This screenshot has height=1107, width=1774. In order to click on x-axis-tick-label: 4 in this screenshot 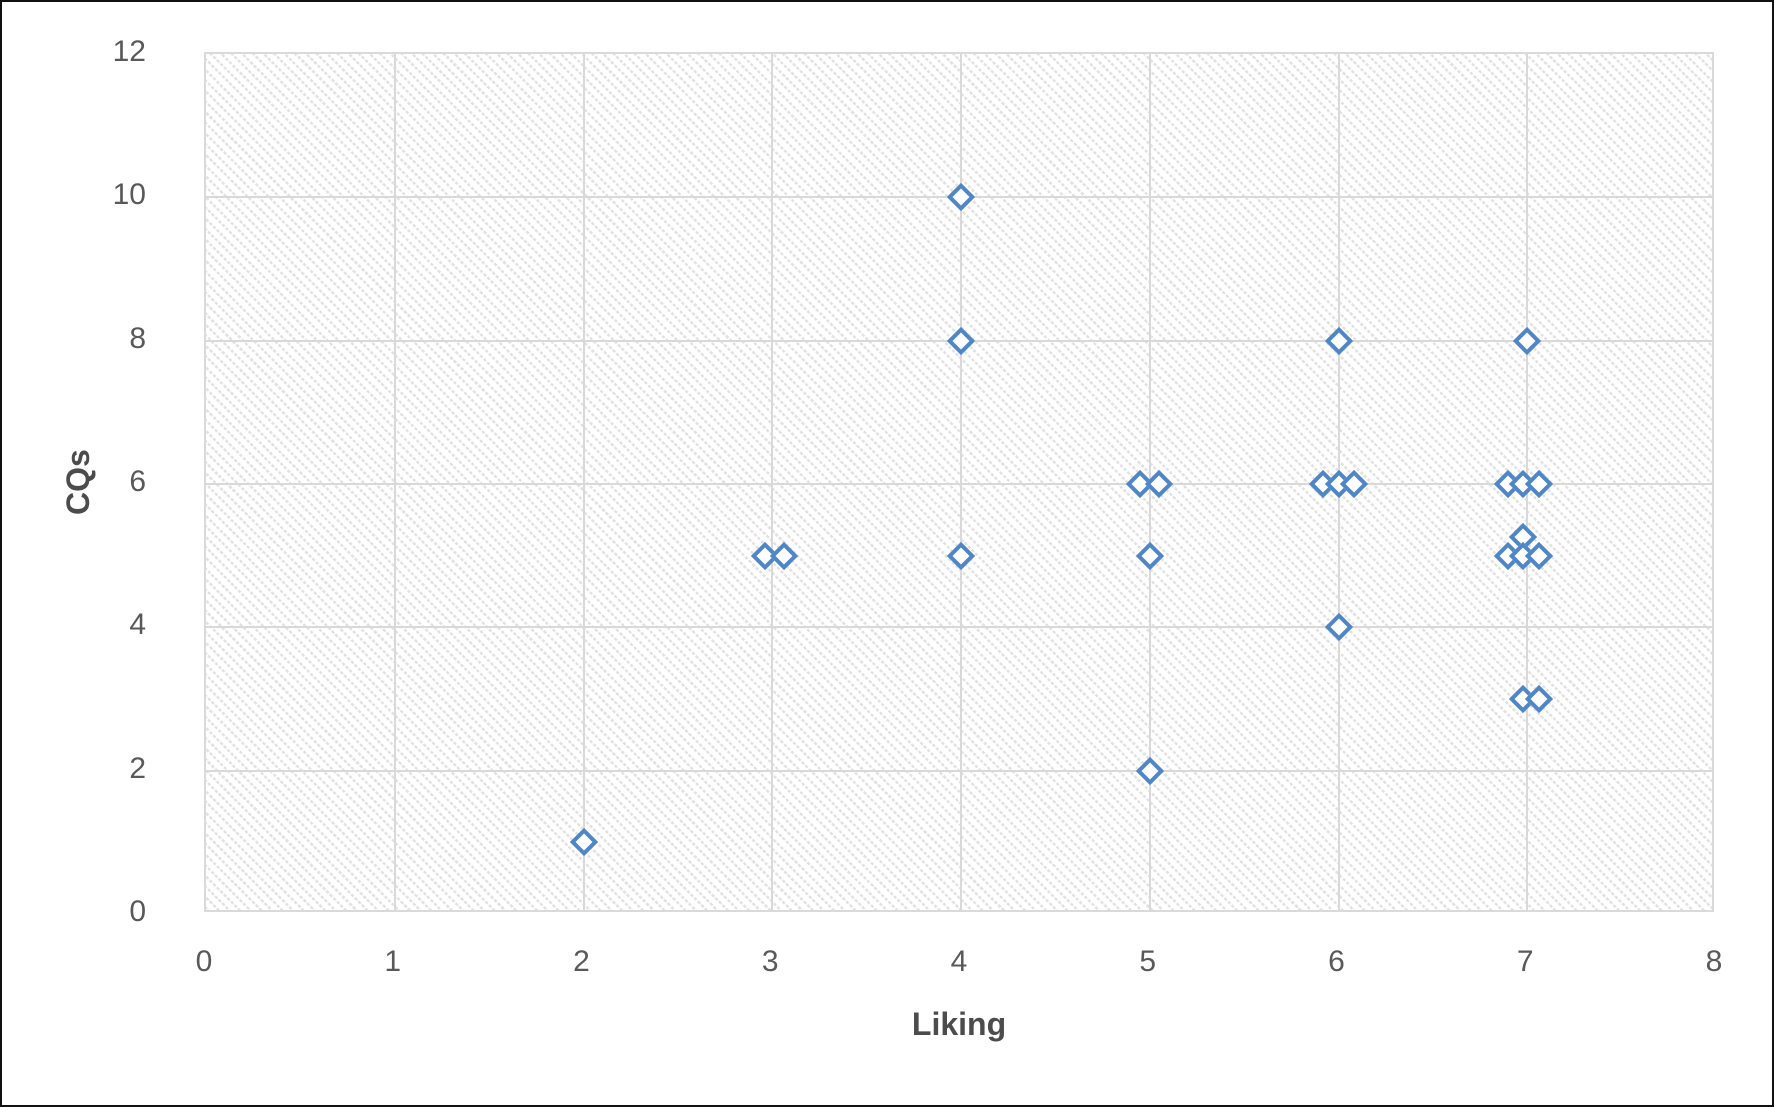, I will do `click(959, 961)`.